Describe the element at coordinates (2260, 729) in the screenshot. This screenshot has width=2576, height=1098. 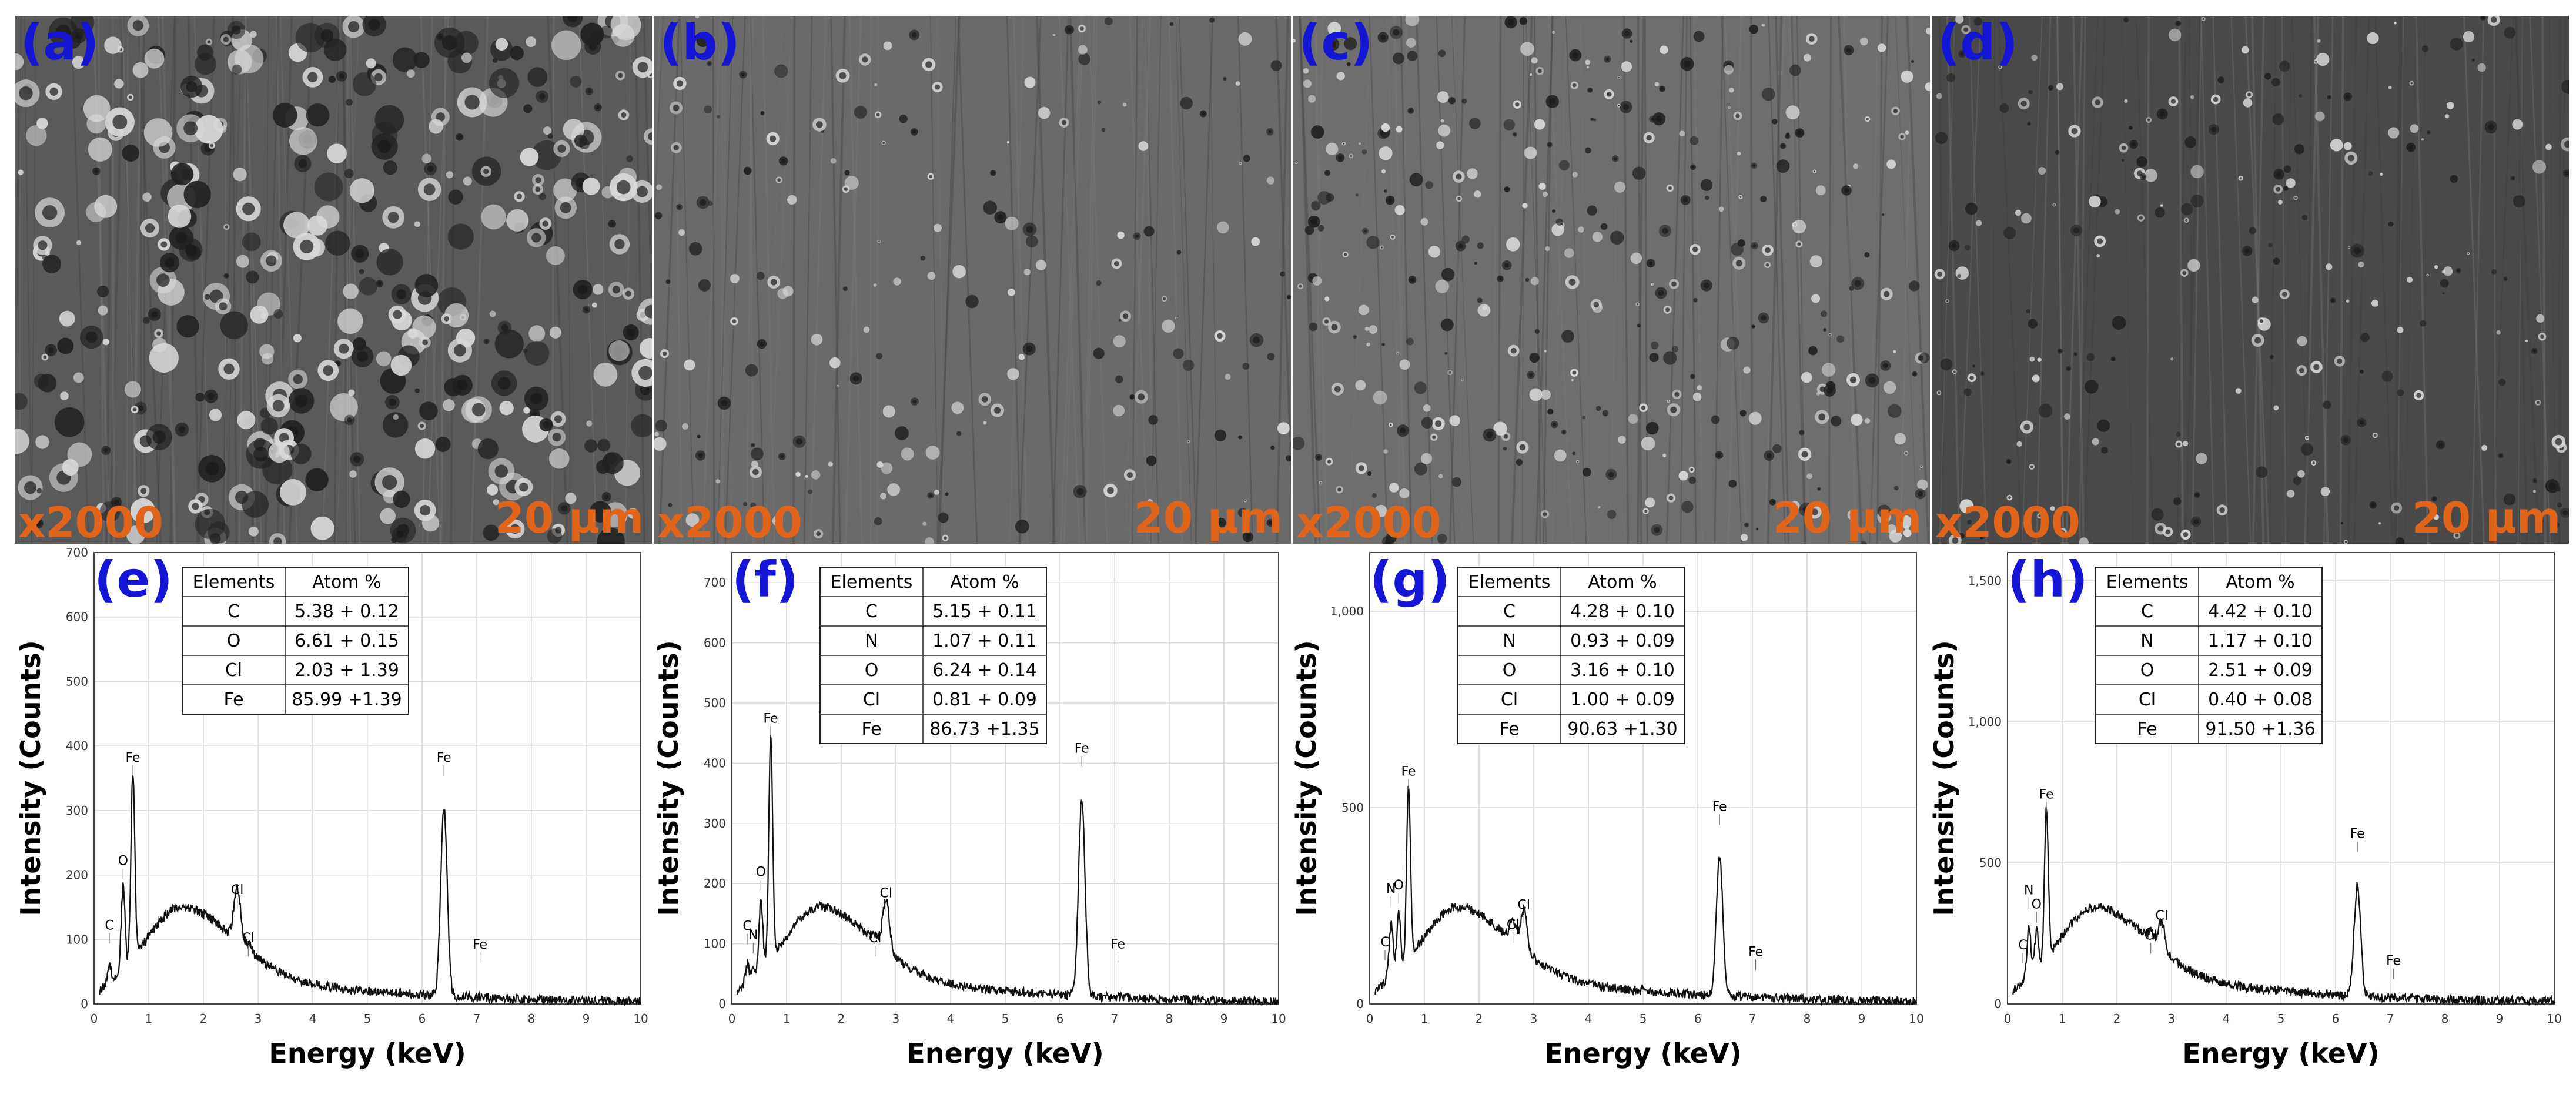
I see `table-cell: 91.50 +1.36` at that location.